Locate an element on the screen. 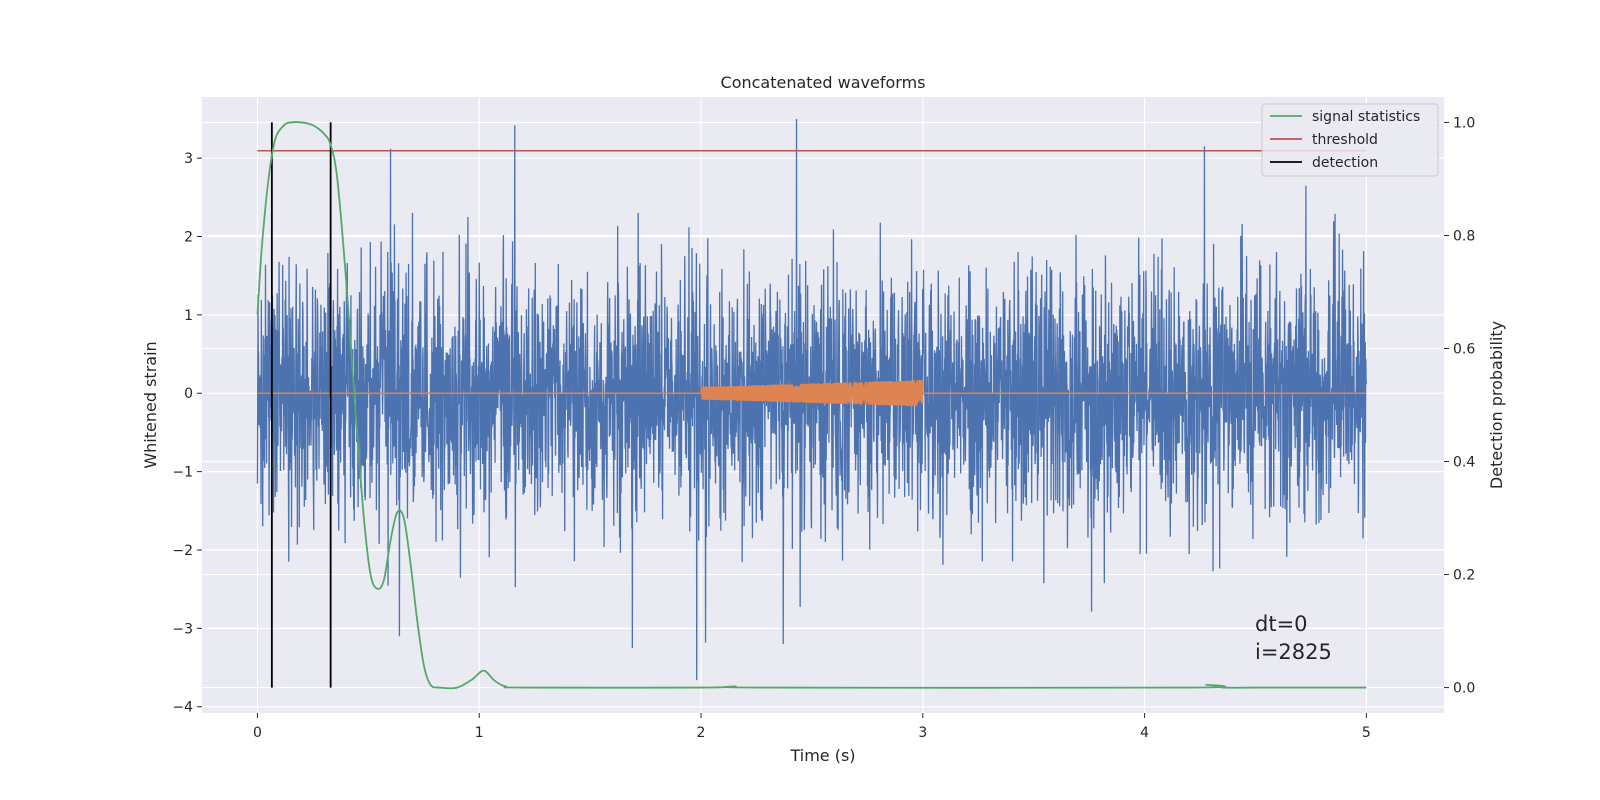 The width and height of the screenshot is (1600, 800). x-tick-label: 4 is located at coordinates (1144, 733).